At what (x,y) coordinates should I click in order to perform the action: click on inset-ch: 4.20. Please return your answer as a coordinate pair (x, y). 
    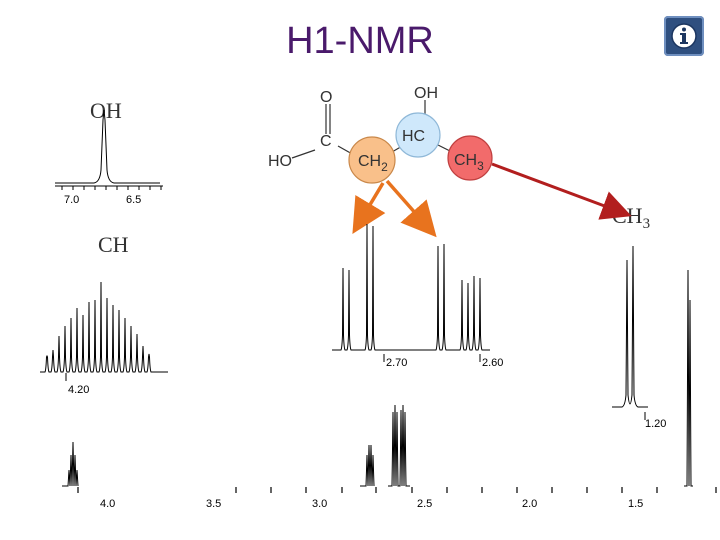
    Looking at the image, I should click on (104, 338).